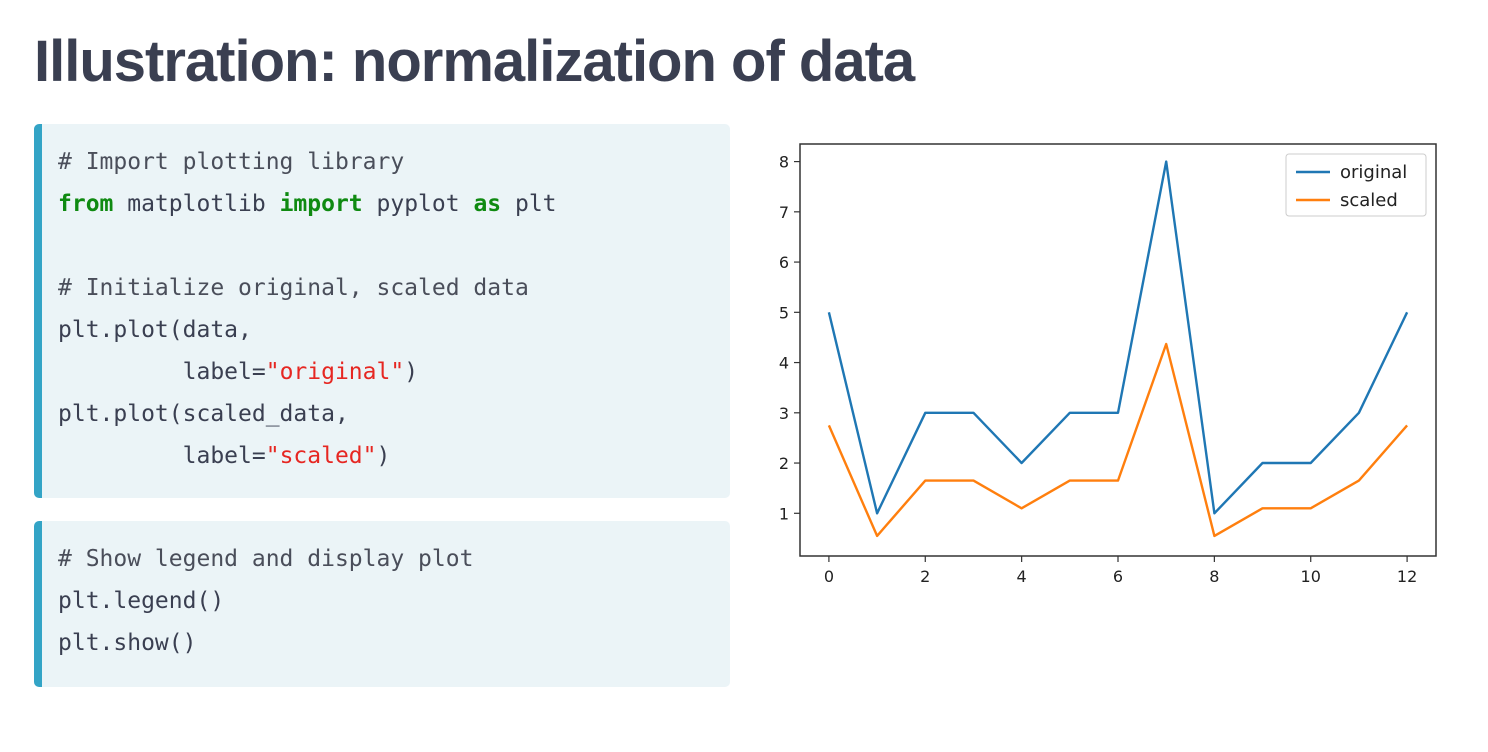  What do you see at coordinates (394, 456) in the screenshot?
I see `code-line: label="scaled")` at bounding box center [394, 456].